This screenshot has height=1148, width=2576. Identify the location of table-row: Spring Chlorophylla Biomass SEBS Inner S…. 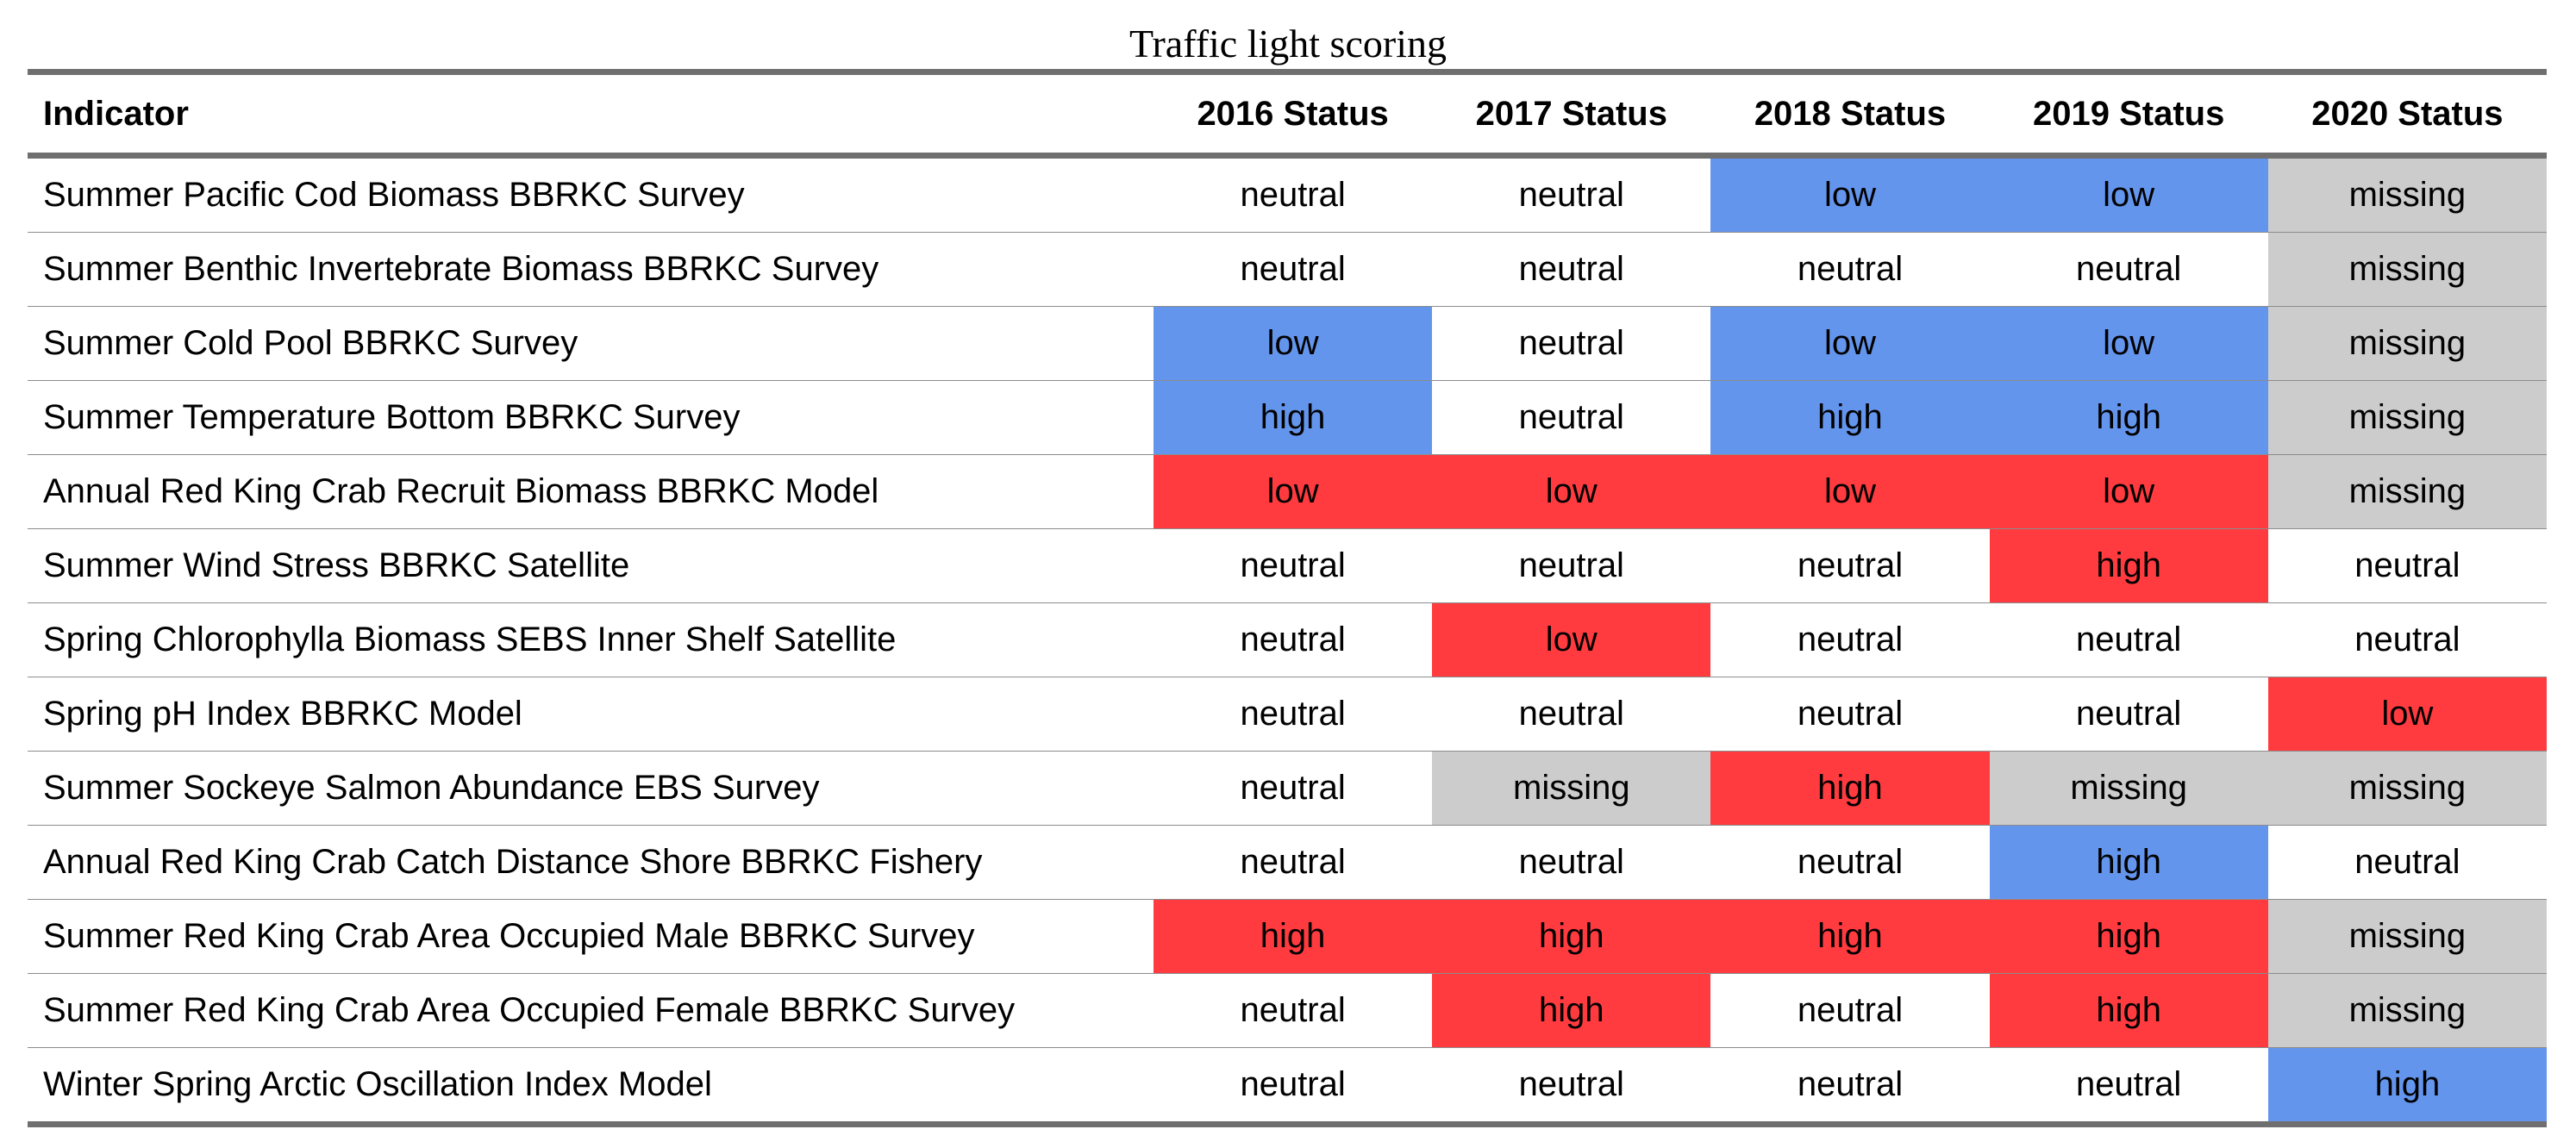
(1287, 639).